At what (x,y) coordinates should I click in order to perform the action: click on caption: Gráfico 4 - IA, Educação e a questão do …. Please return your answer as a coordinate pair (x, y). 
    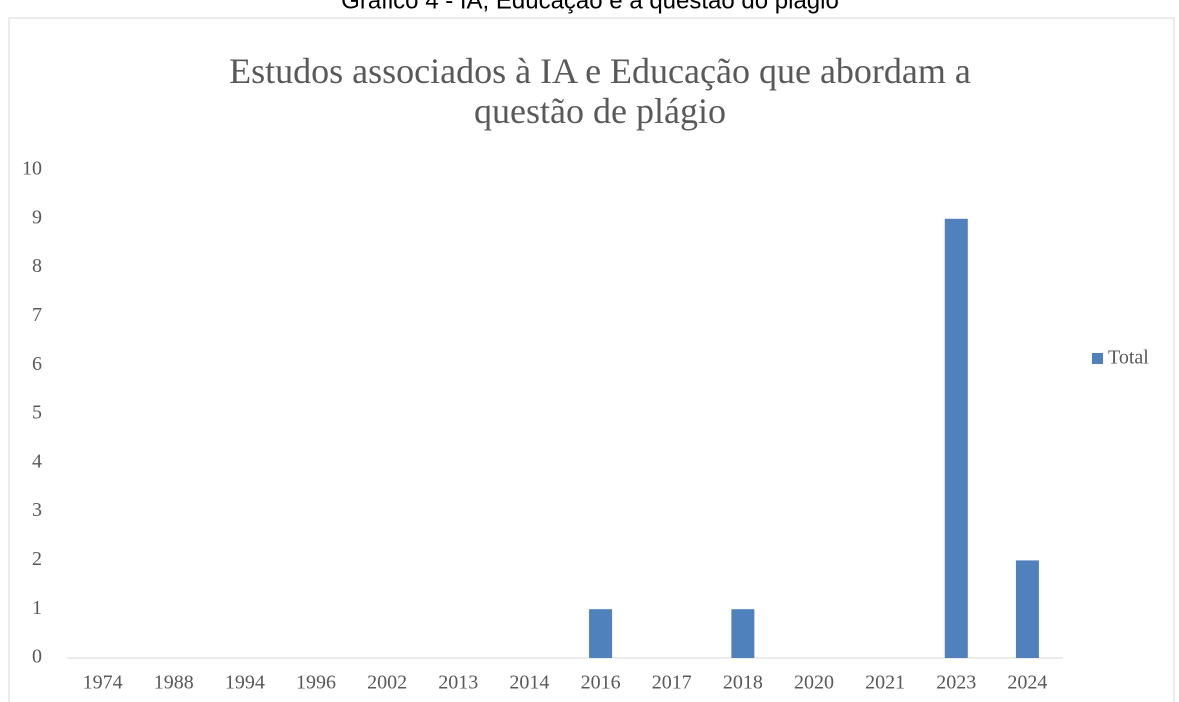
    Looking at the image, I should click on (590, 7).